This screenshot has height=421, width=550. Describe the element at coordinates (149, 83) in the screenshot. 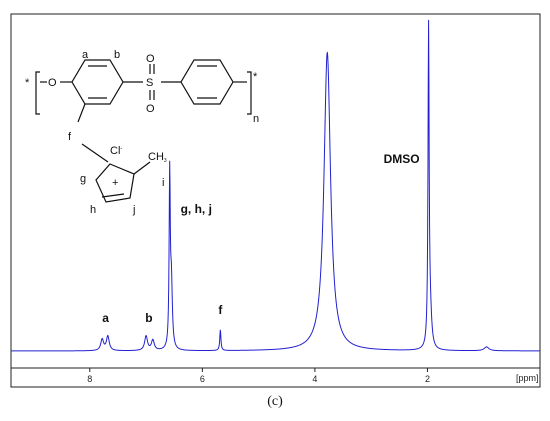

I see `sulfur-label: S` at that location.